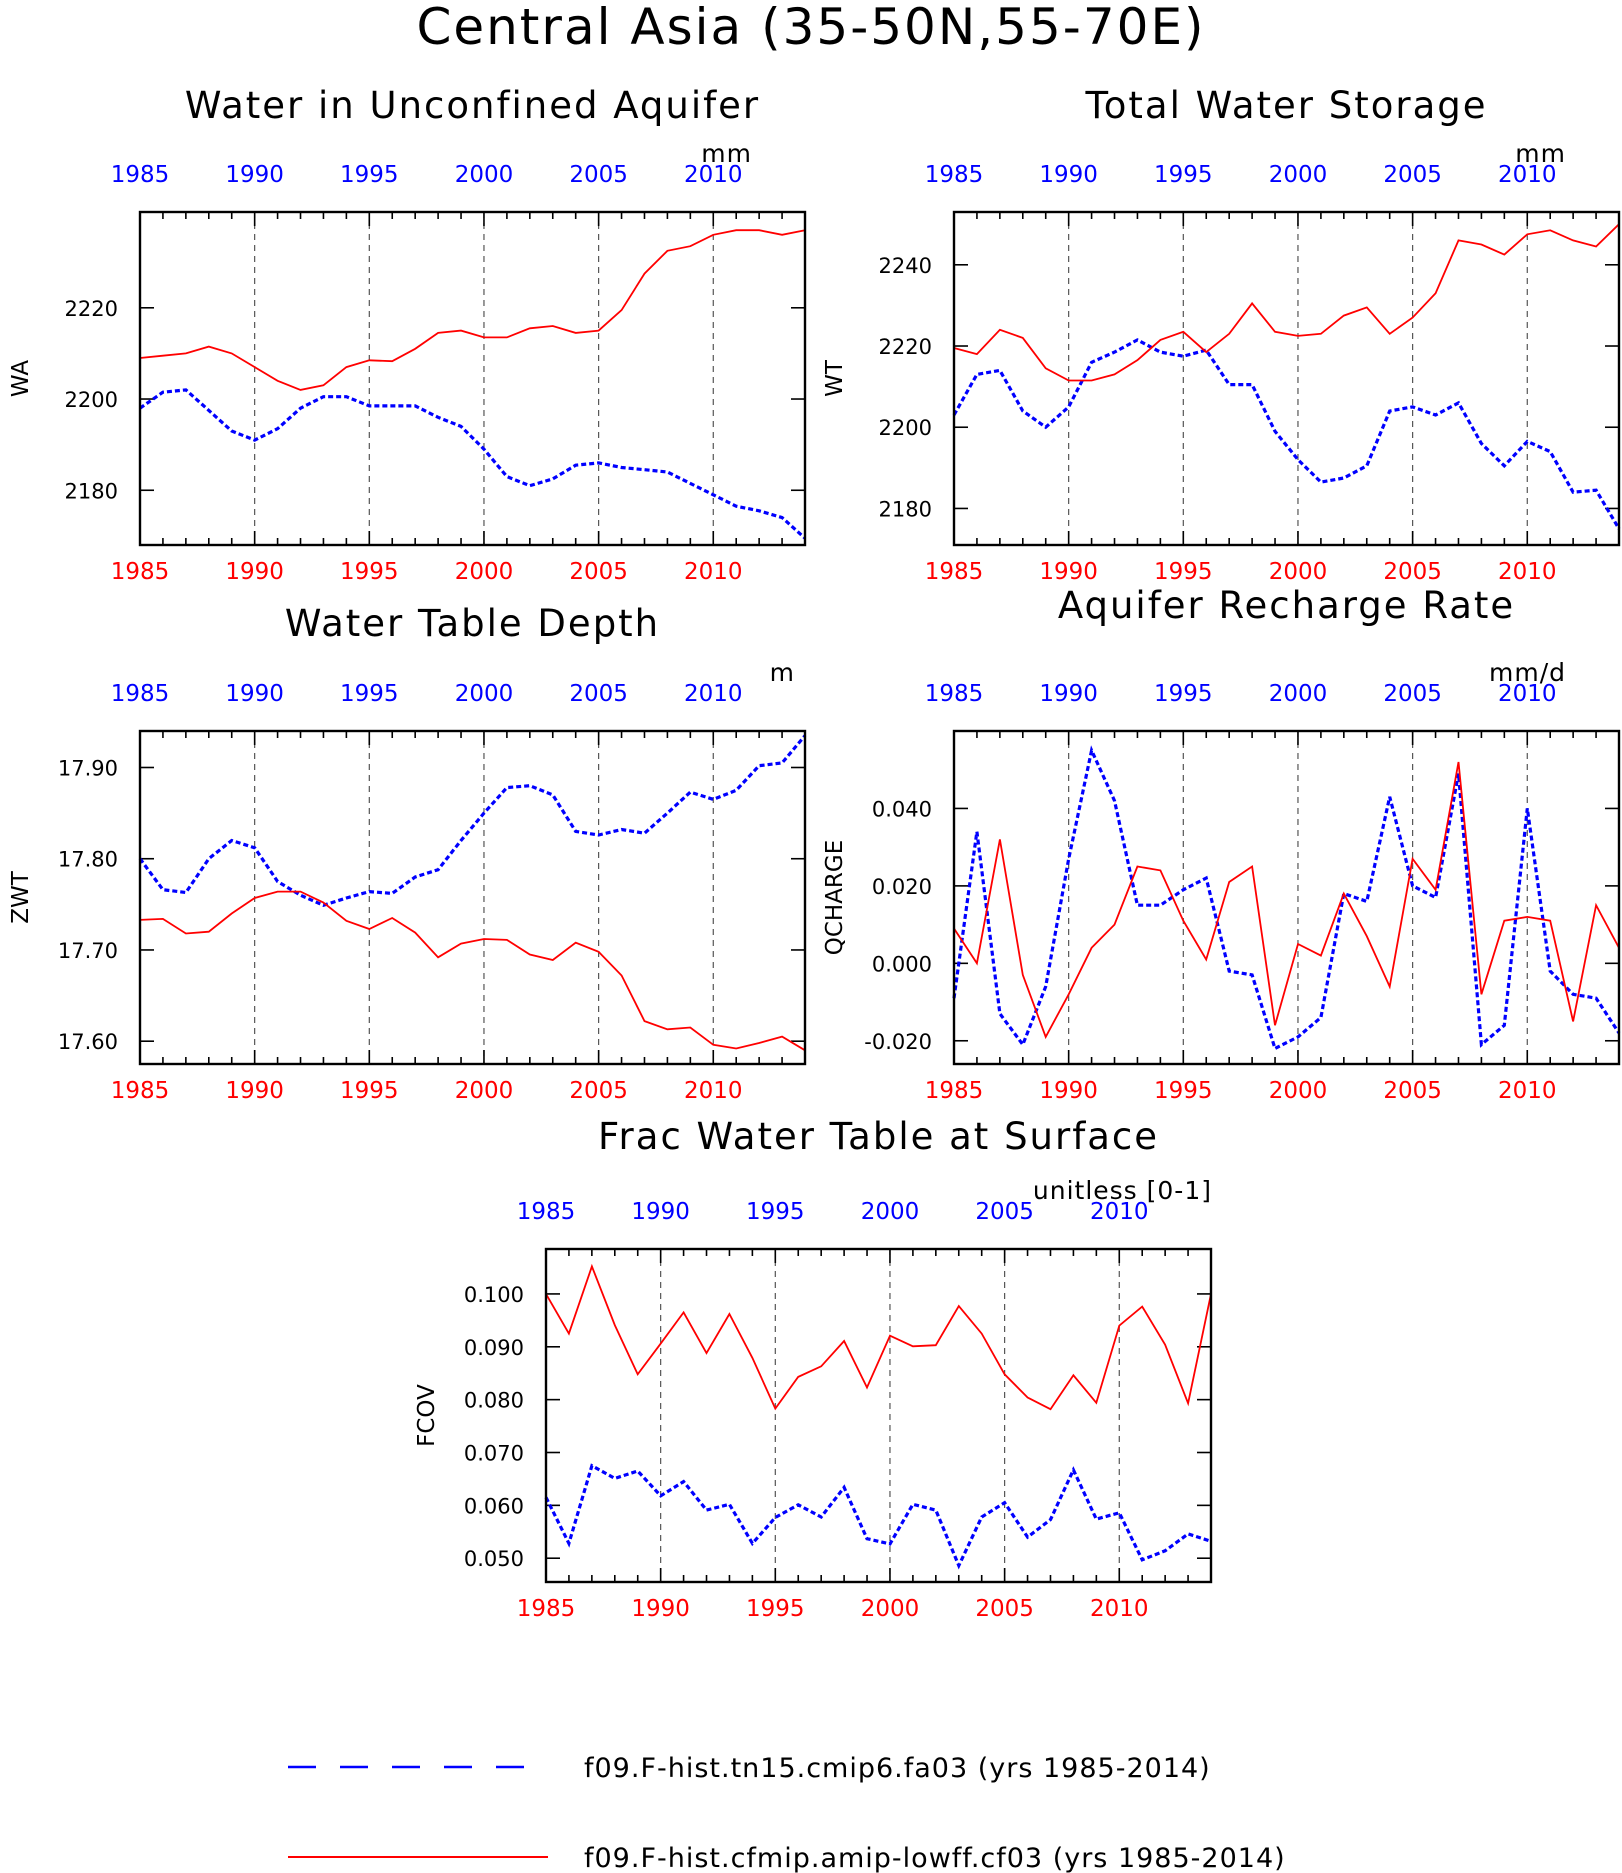  Describe the element at coordinates (902, 887) in the screenshot. I see `y-tick-label: 0.020` at that location.